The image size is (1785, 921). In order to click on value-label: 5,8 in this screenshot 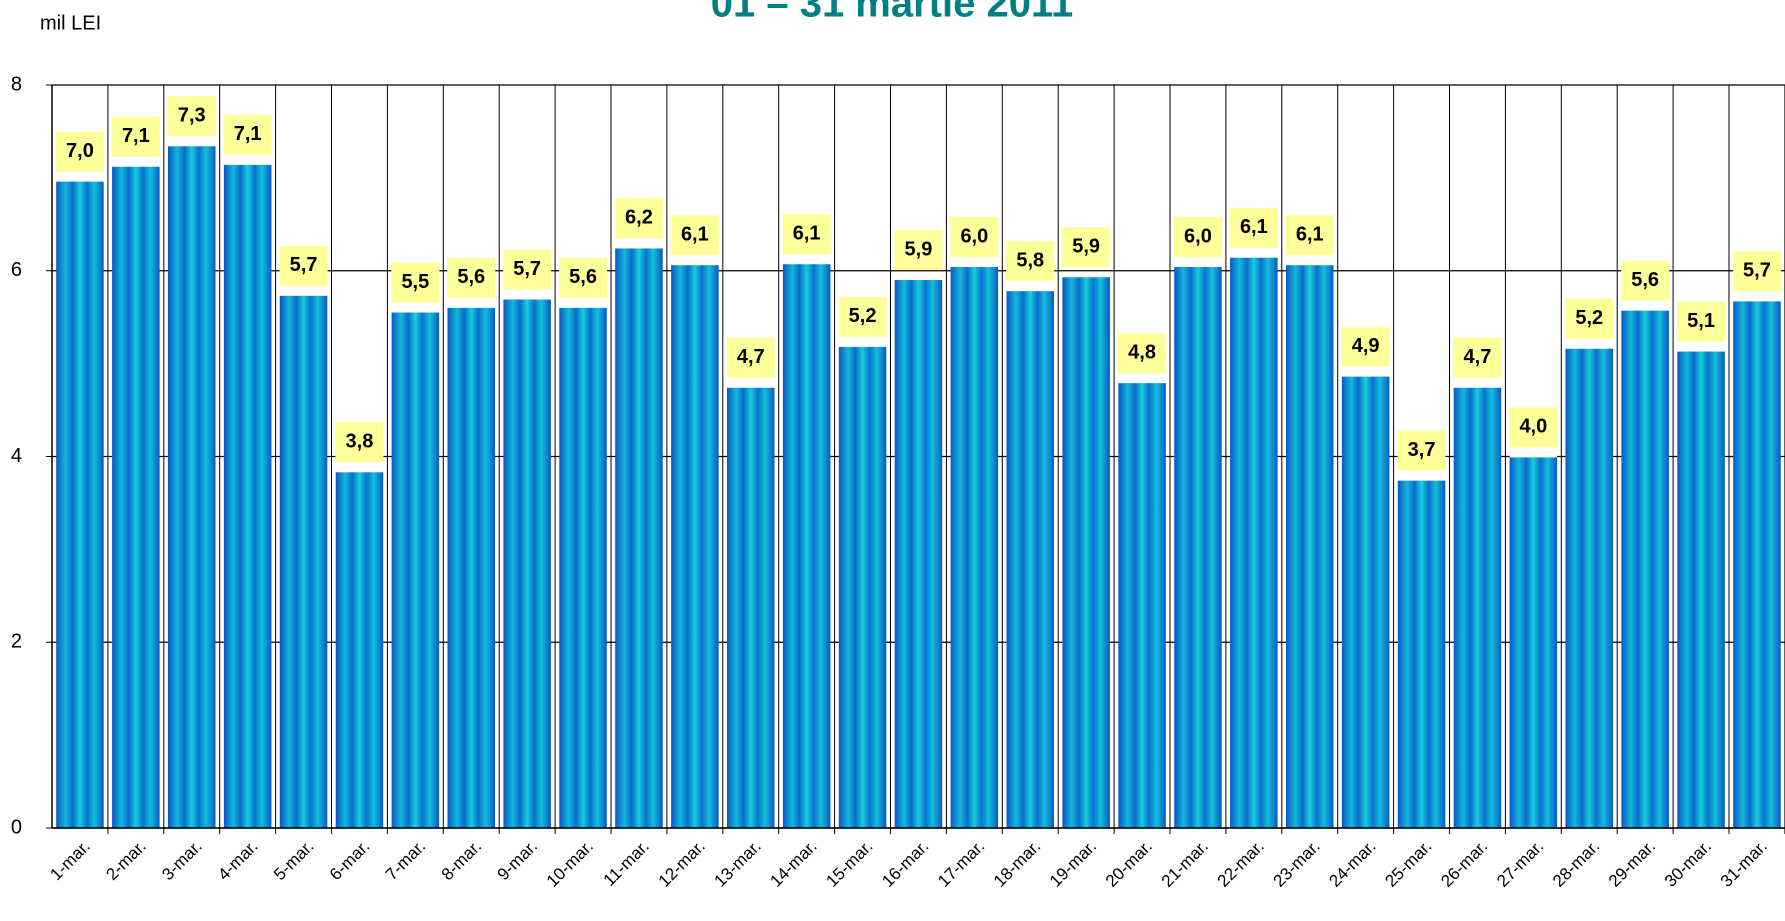, I will do `click(1030, 260)`.